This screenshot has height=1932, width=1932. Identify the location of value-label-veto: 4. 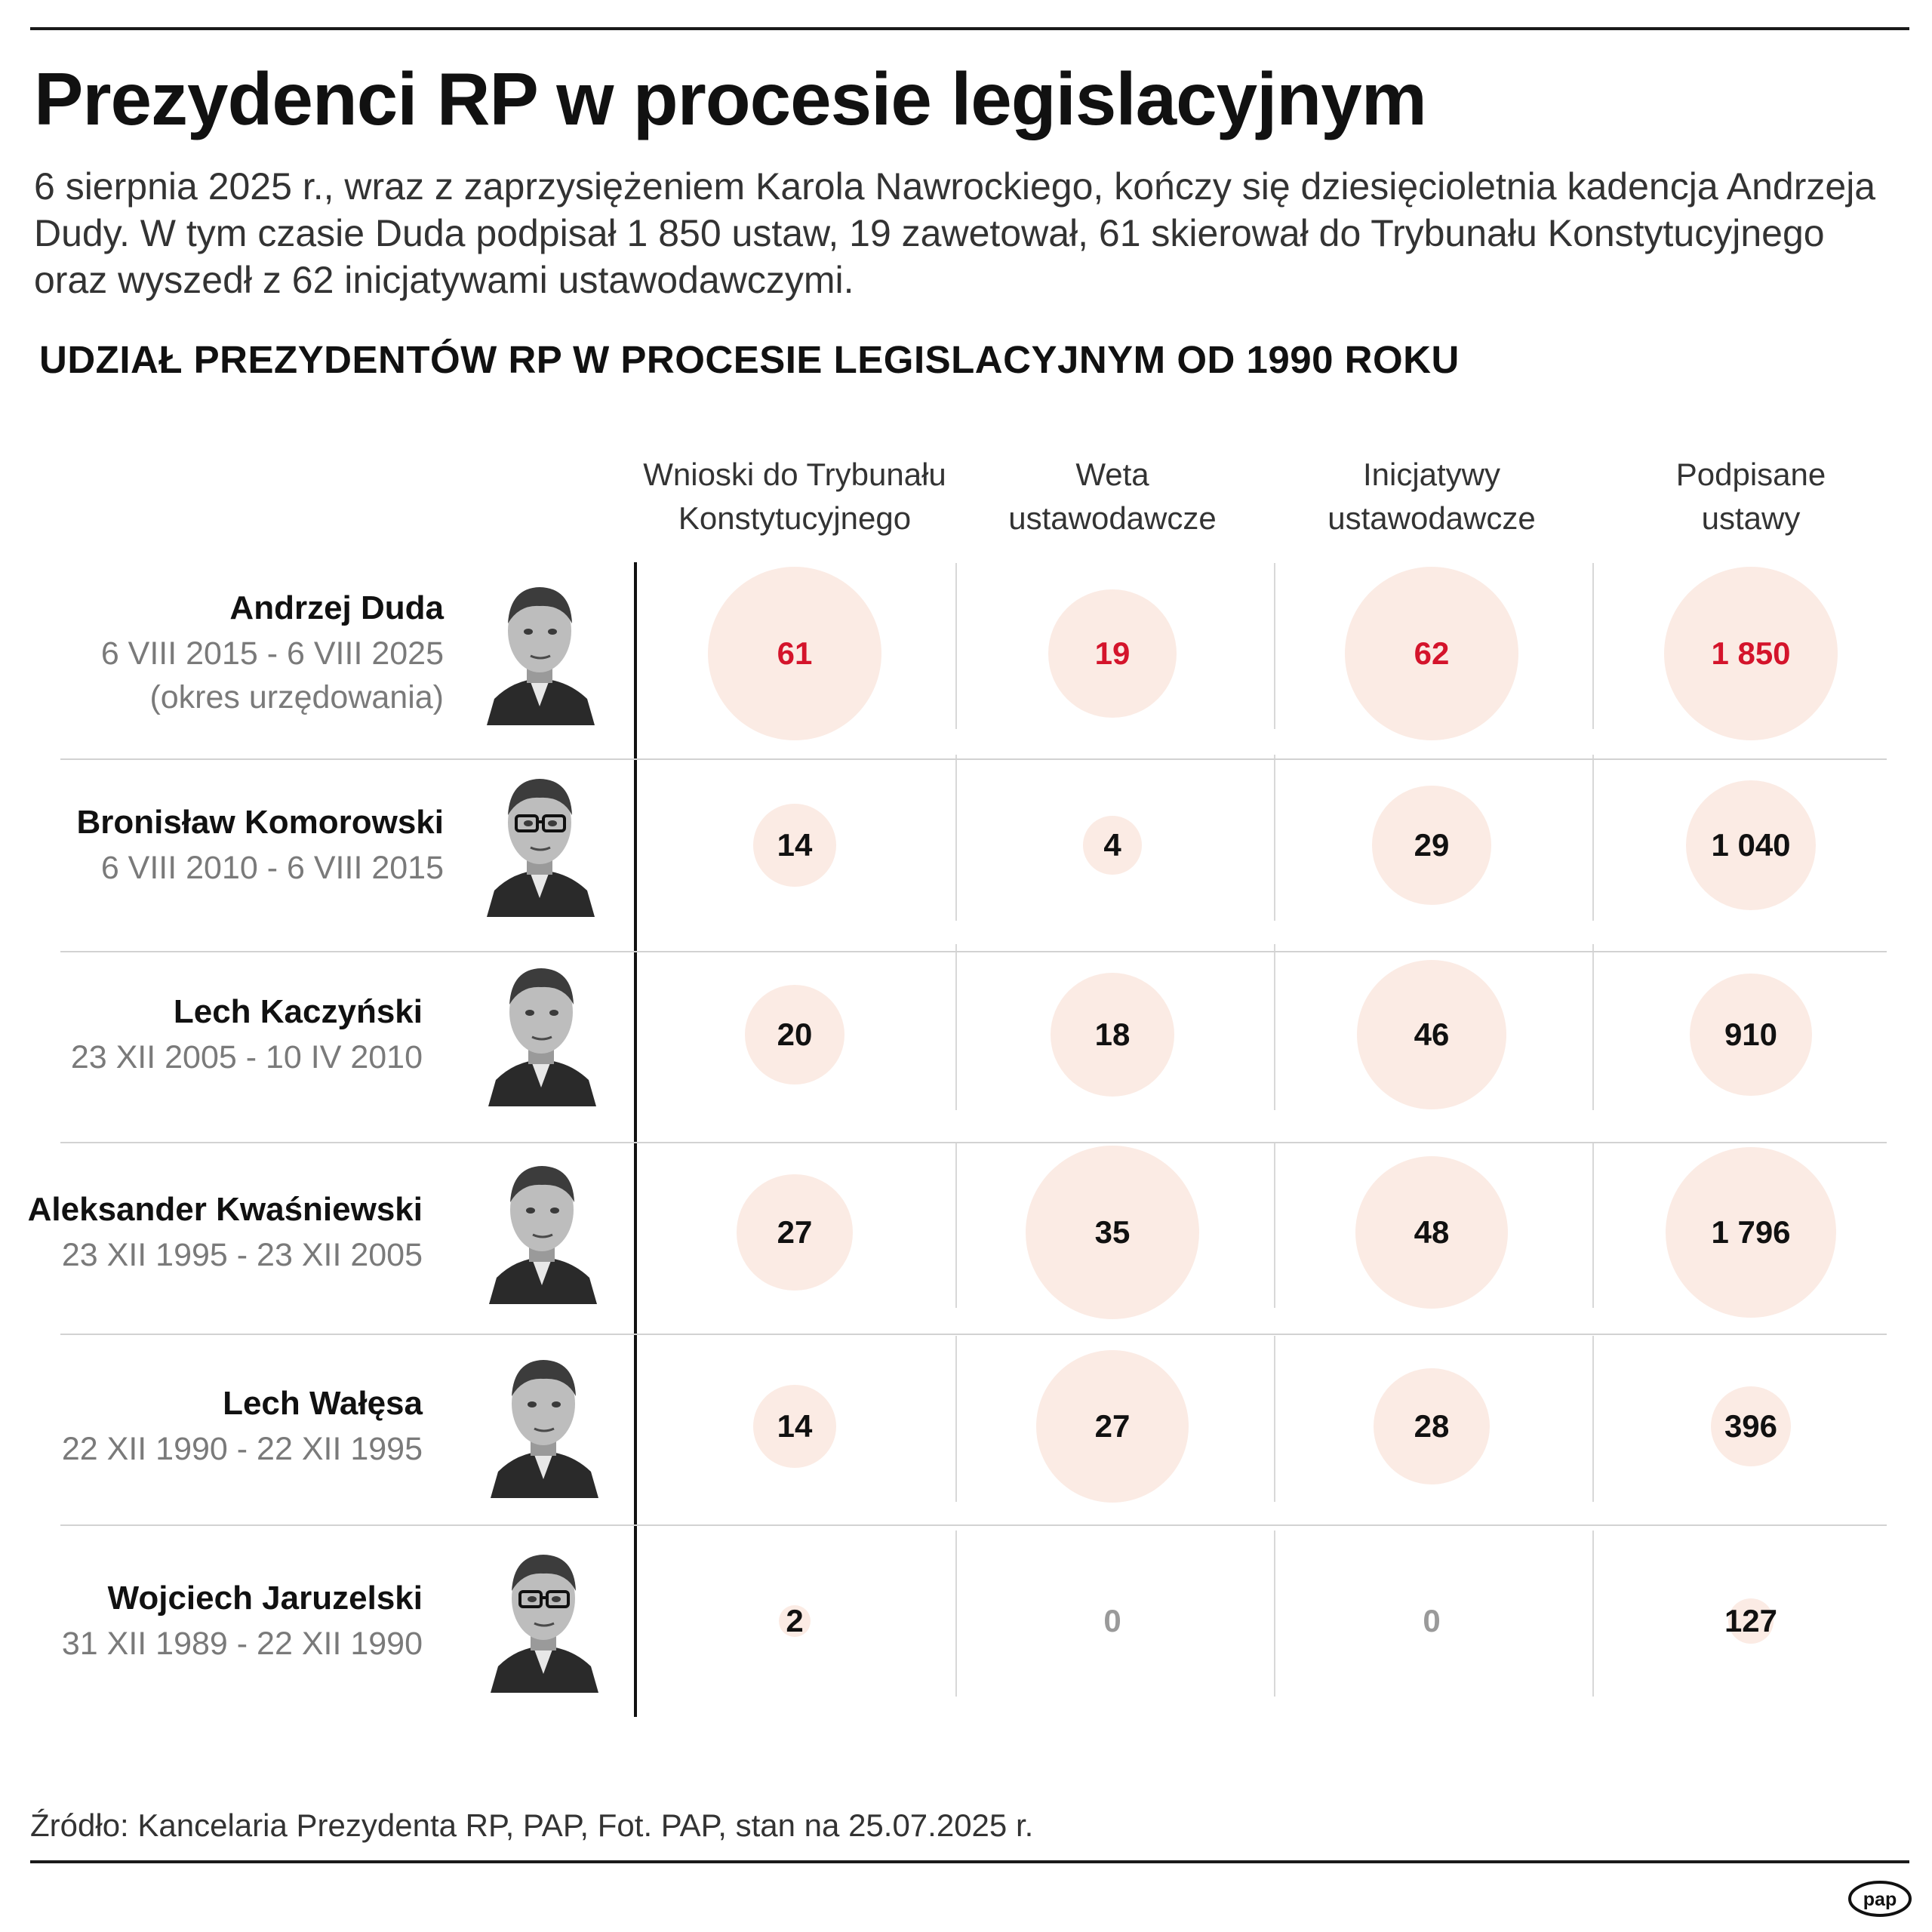
(1112, 845).